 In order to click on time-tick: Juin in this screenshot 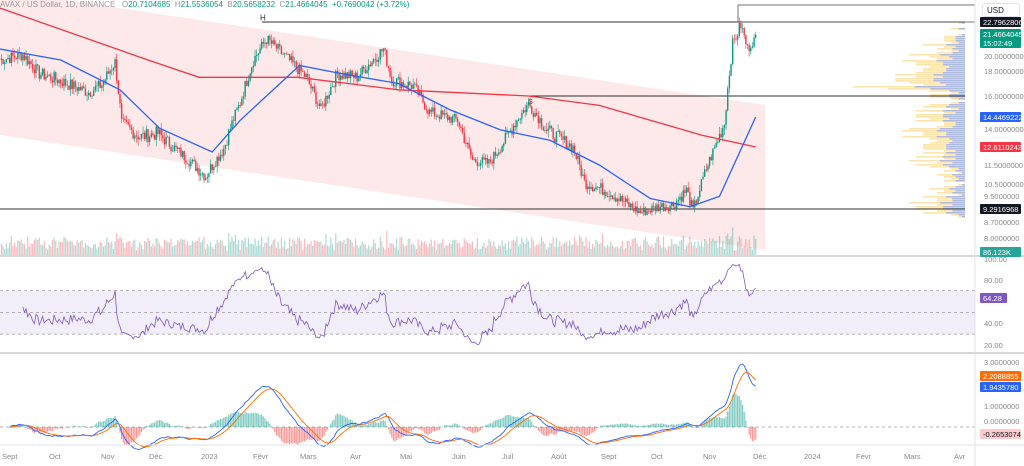, I will do `click(459, 456)`.